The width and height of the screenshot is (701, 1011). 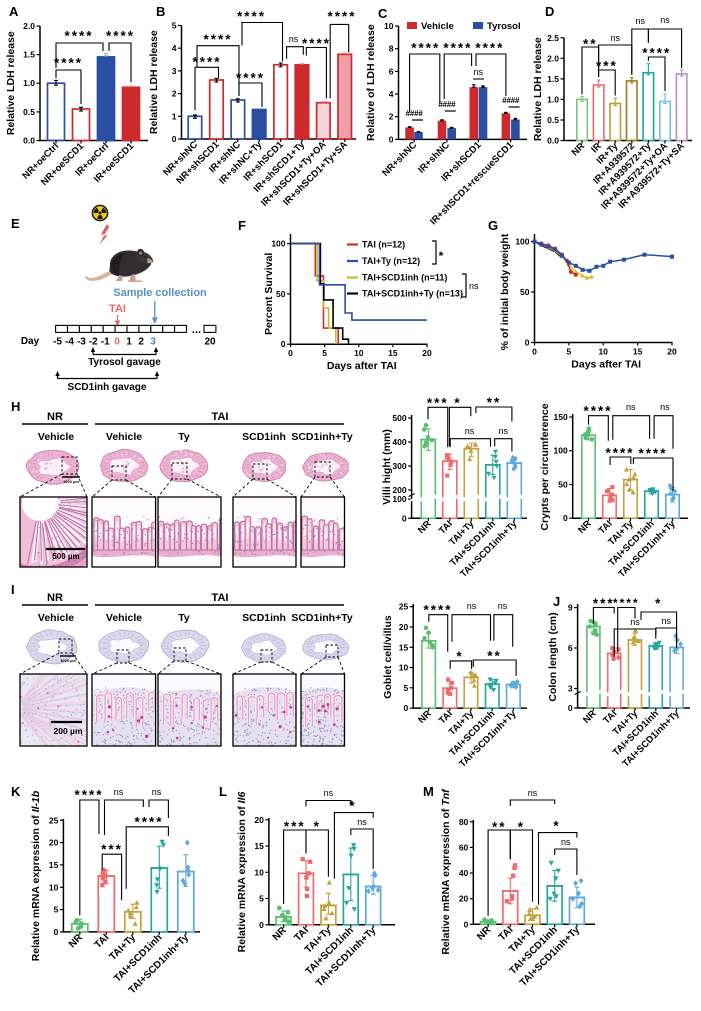 What do you see at coordinates (124, 362) in the screenshot?
I see `svg-text: Tyrosol gavage` at bounding box center [124, 362].